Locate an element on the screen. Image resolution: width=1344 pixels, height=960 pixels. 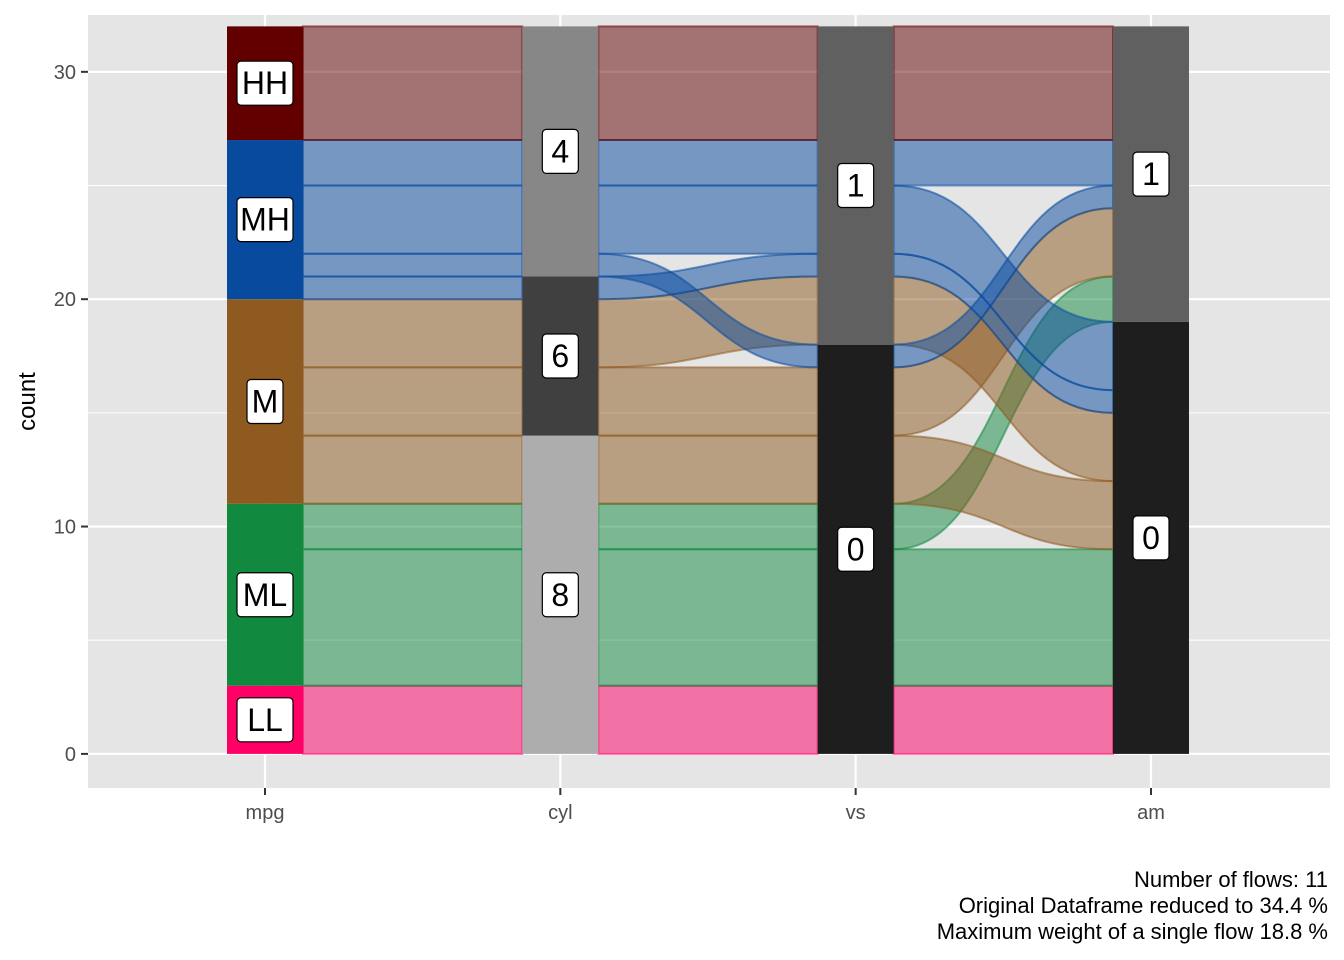
stratum-label-mpg-HH: HH is located at coordinates (265, 83).